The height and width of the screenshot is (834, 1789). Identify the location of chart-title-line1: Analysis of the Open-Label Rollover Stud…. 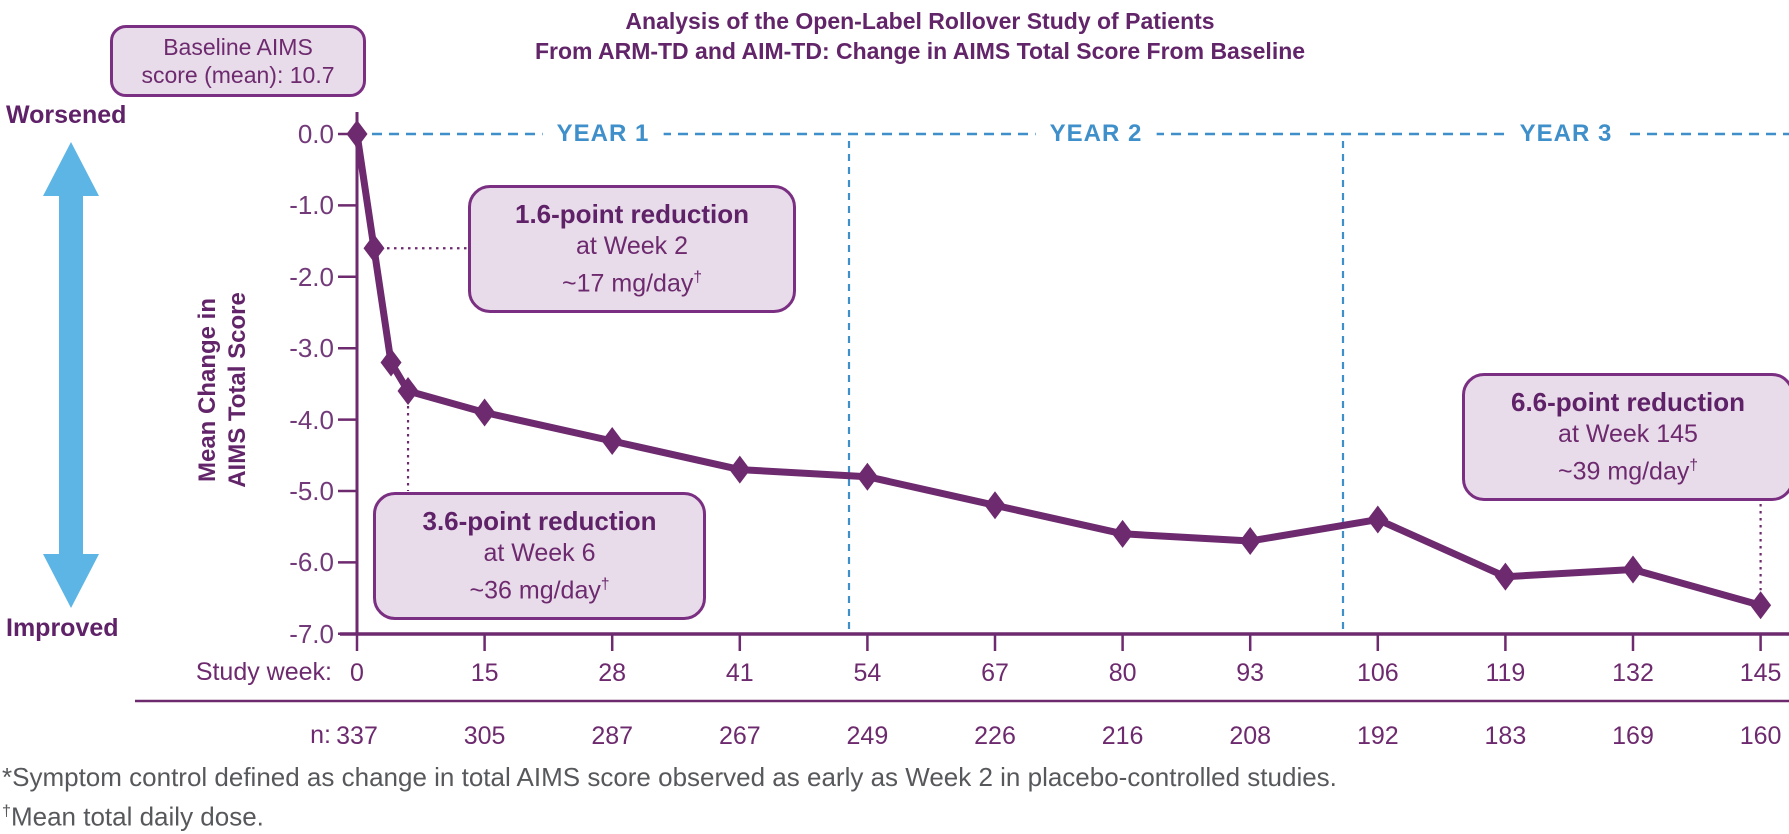
(920, 21).